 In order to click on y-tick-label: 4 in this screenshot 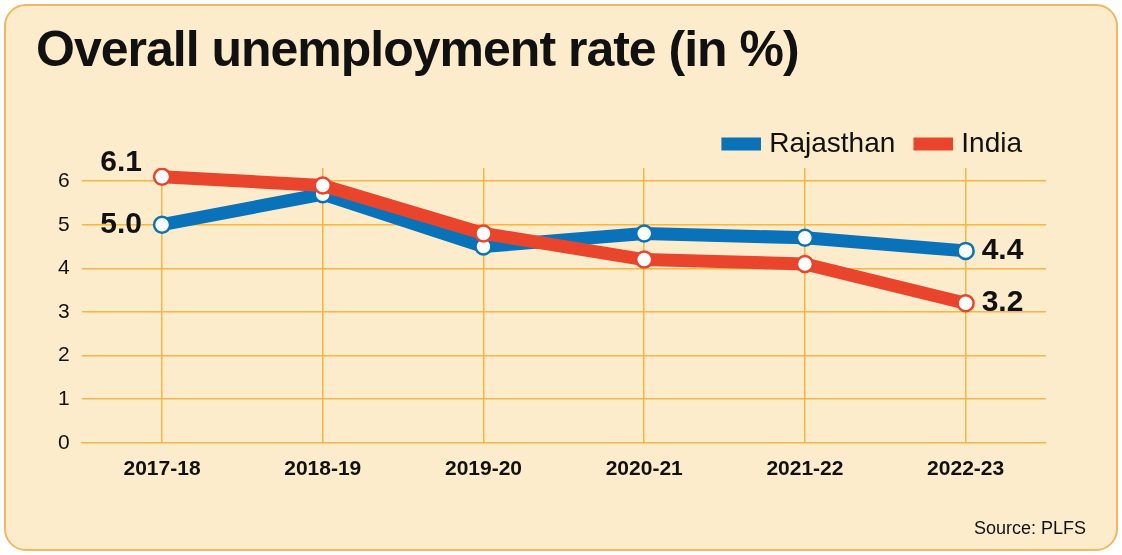, I will do `click(63, 267)`.